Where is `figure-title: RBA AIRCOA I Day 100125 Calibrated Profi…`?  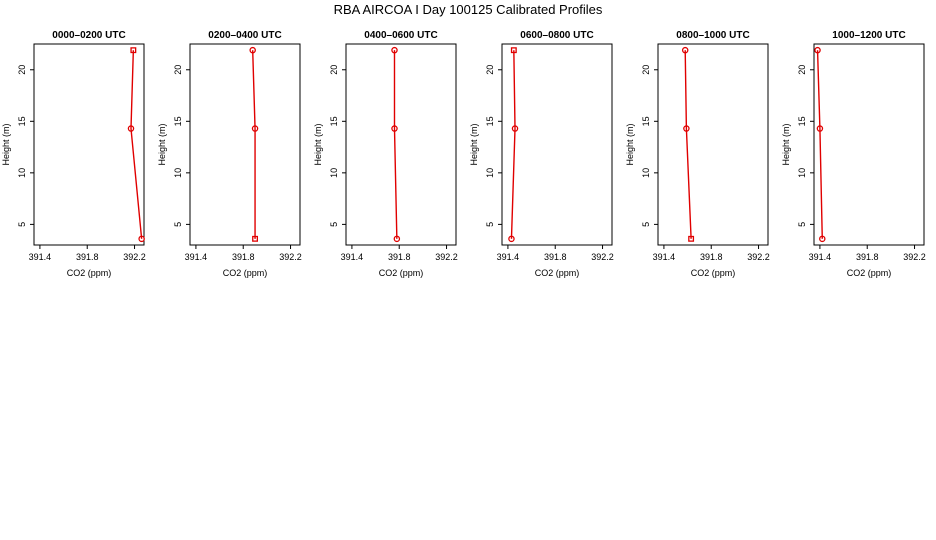 figure-title: RBA AIRCOA I Day 100125 Calibrated Profi… is located at coordinates (468, 9).